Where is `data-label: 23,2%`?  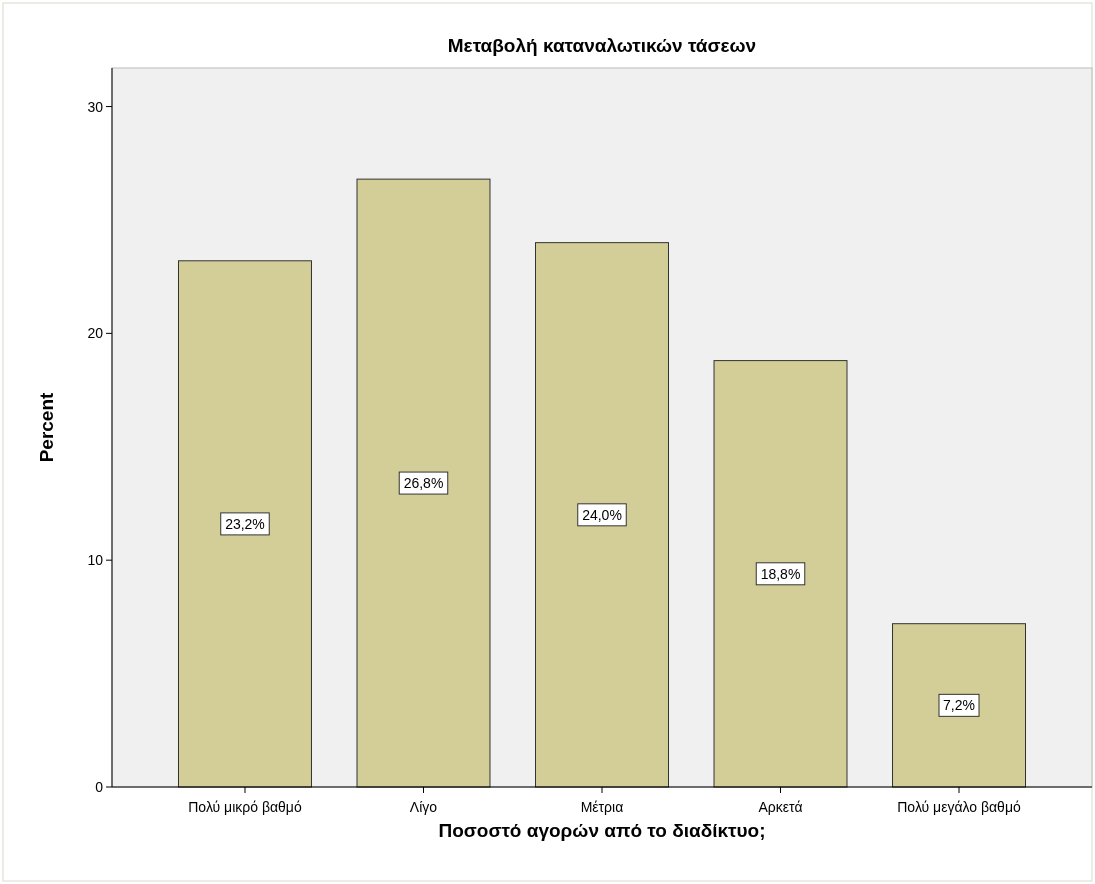 data-label: 23,2% is located at coordinates (245, 523).